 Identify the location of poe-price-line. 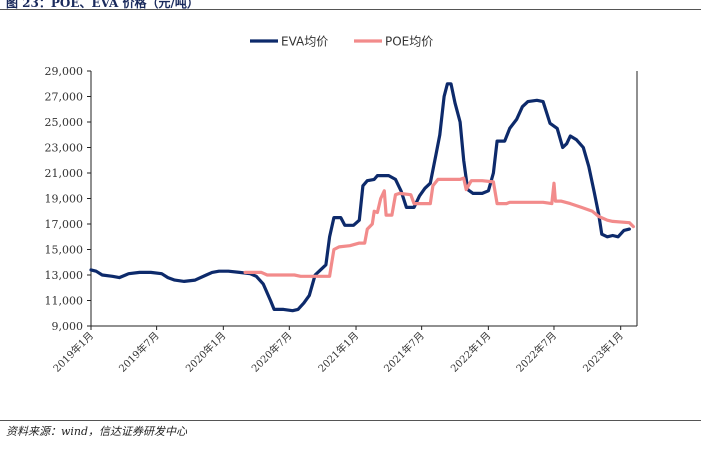
(439, 227).